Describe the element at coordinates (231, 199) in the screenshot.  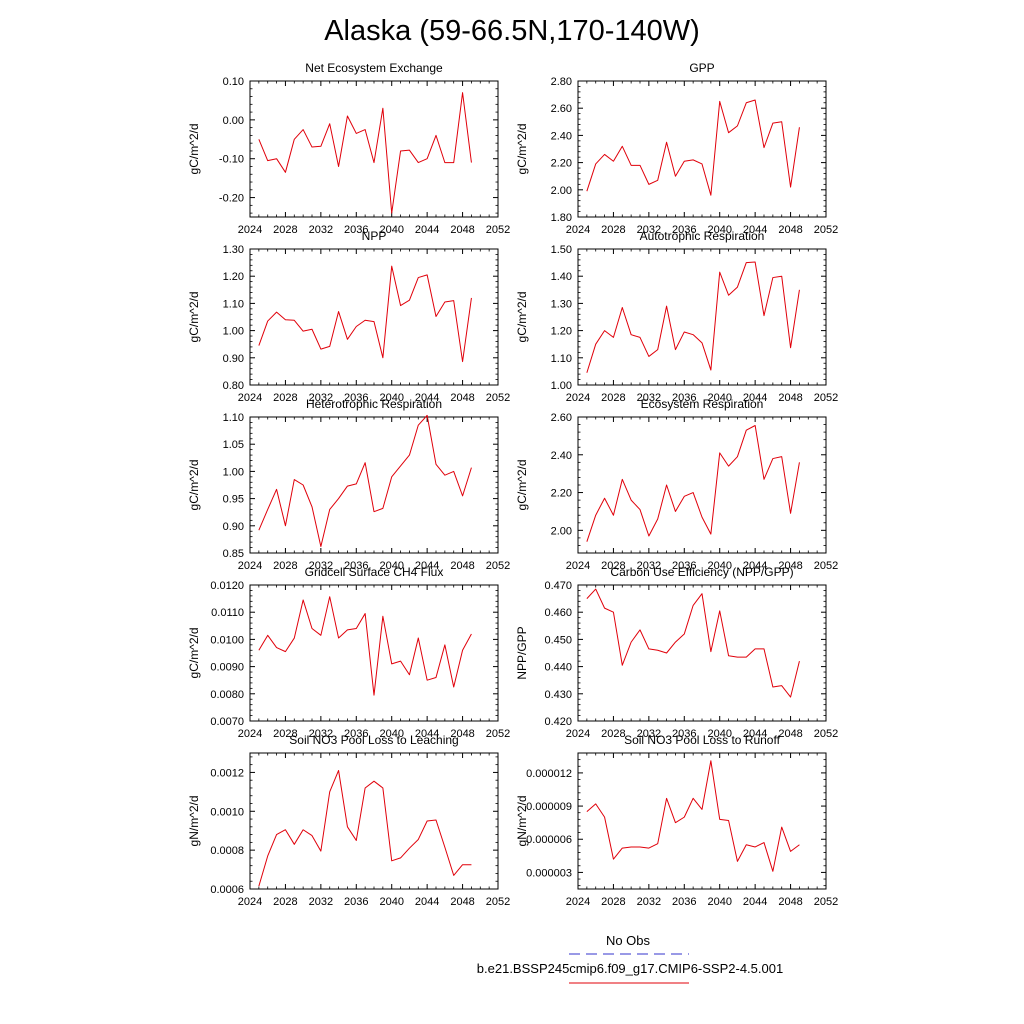
I see `y-tick-label: -0.20` at that location.